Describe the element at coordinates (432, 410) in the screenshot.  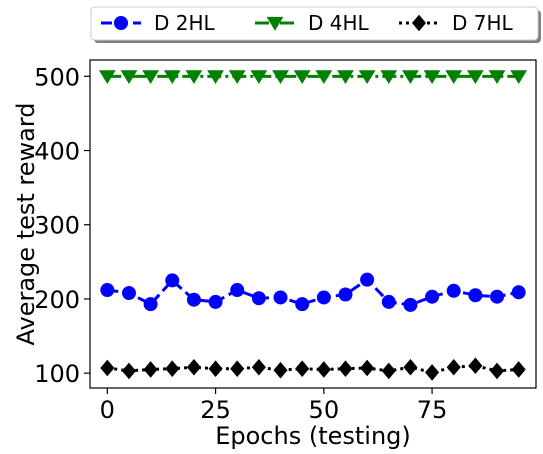
I see `x-tick-label: 75` at that location.